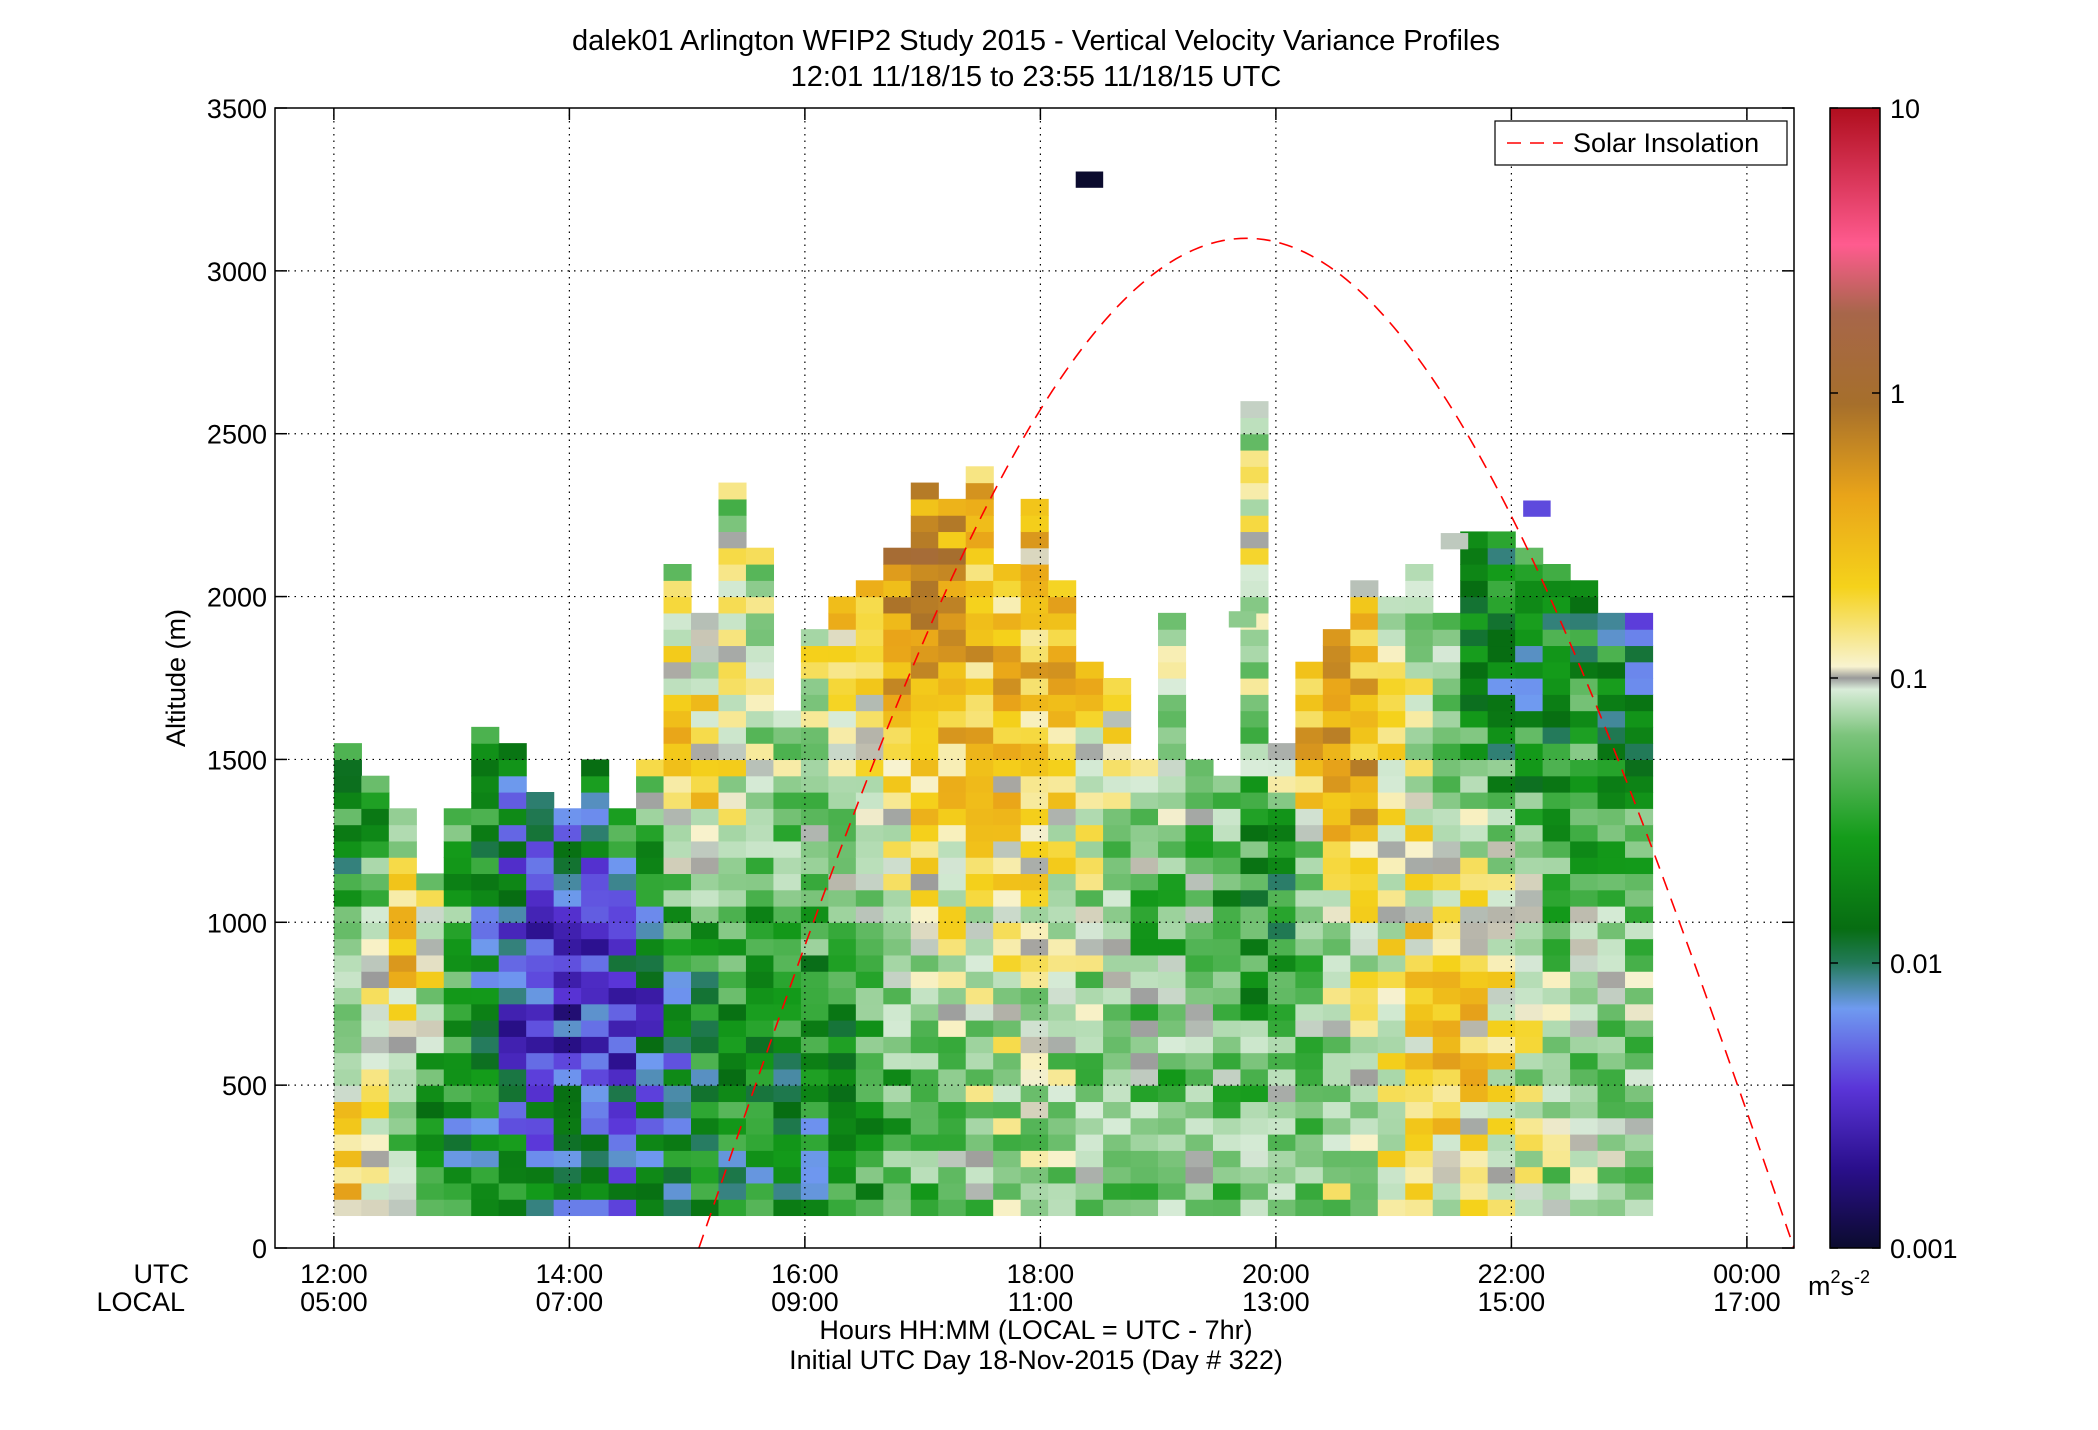 This screenshot has height=1430, width=2098. I want to click on y-tick-label: 1000, so click(237, 923).